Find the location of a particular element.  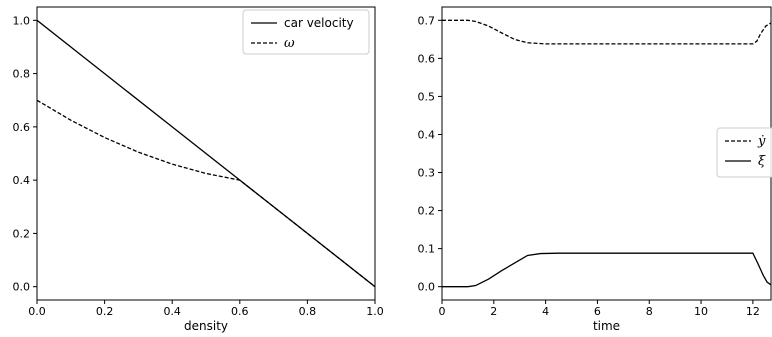

y-tick-label: 1.0 is located at coordinates (22, 20).